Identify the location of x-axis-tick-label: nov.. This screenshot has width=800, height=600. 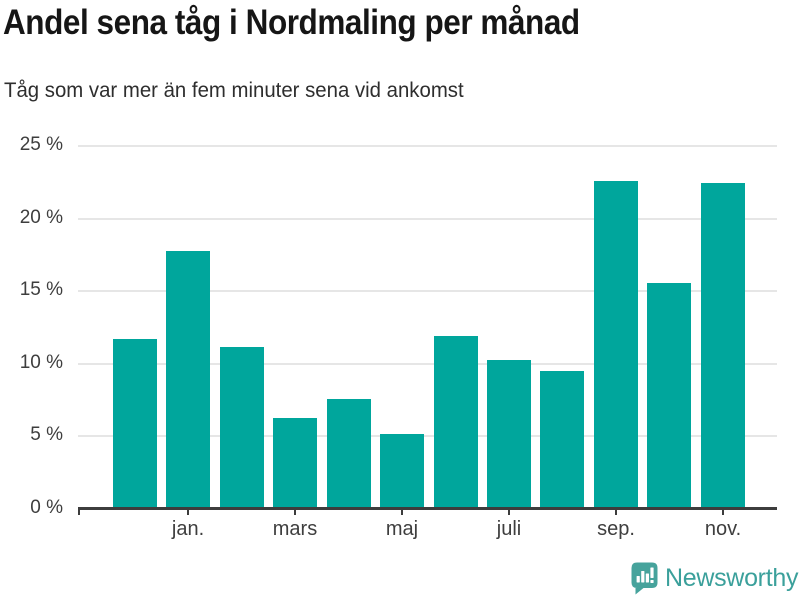
(723, 529).